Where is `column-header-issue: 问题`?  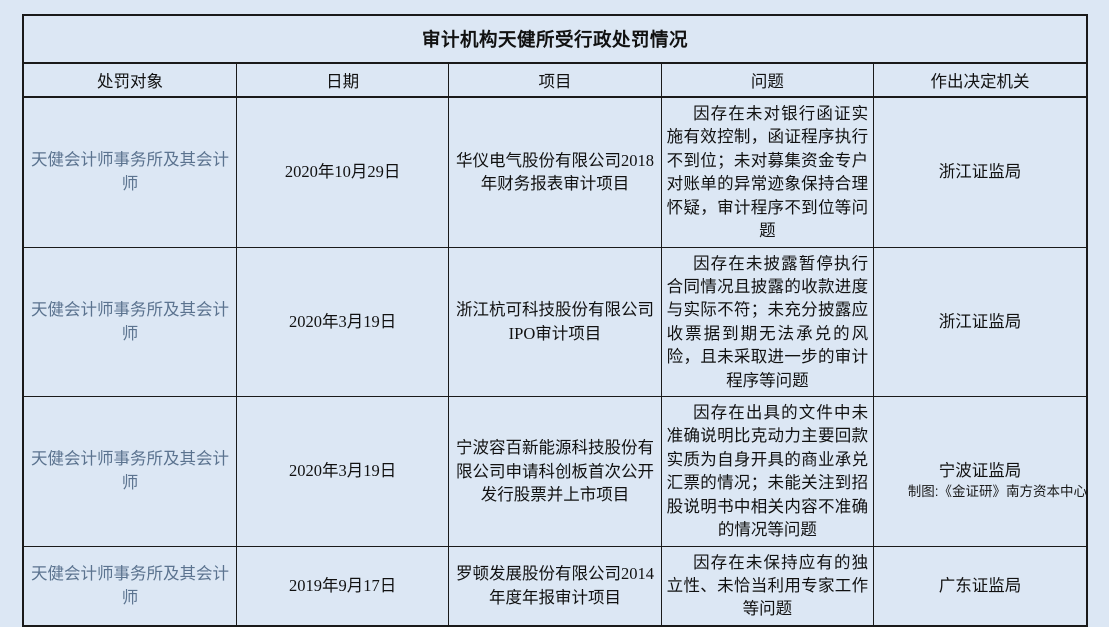
column-header-issue: 问题 is located at coordinates (767, 80).